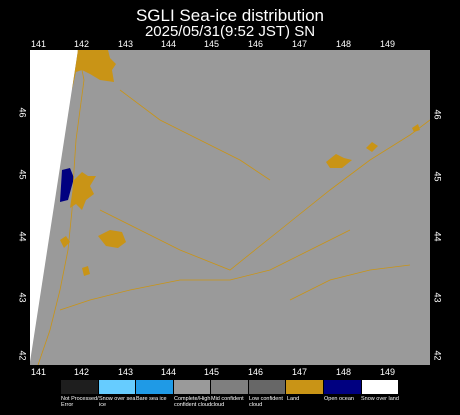  I want to click on legend-bar, so click(230, 387).